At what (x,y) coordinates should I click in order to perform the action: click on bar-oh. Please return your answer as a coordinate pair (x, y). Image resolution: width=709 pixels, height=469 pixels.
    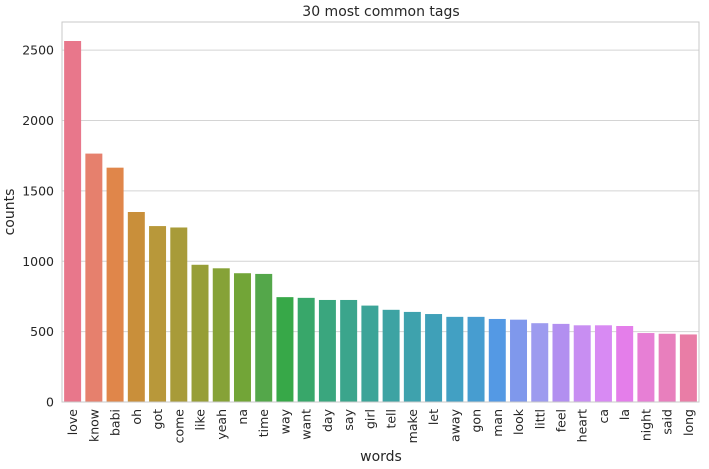
    Looking at the image, I should click on (136, 307).